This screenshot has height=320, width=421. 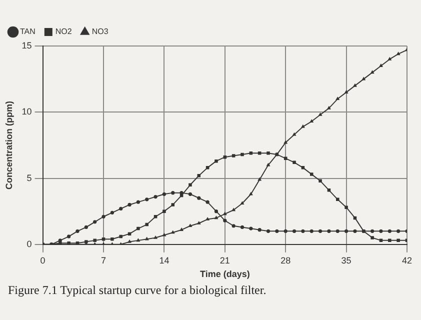 I want to click on y-tick-label: 5, so click(x=29, y=177).